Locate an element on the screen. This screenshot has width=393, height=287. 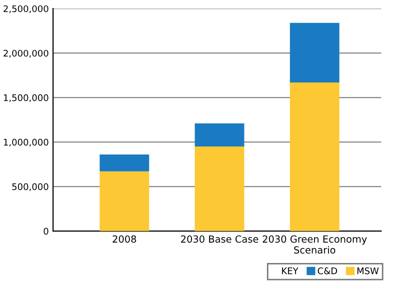
legend-label: C&D is located at coordinates (328, 270).